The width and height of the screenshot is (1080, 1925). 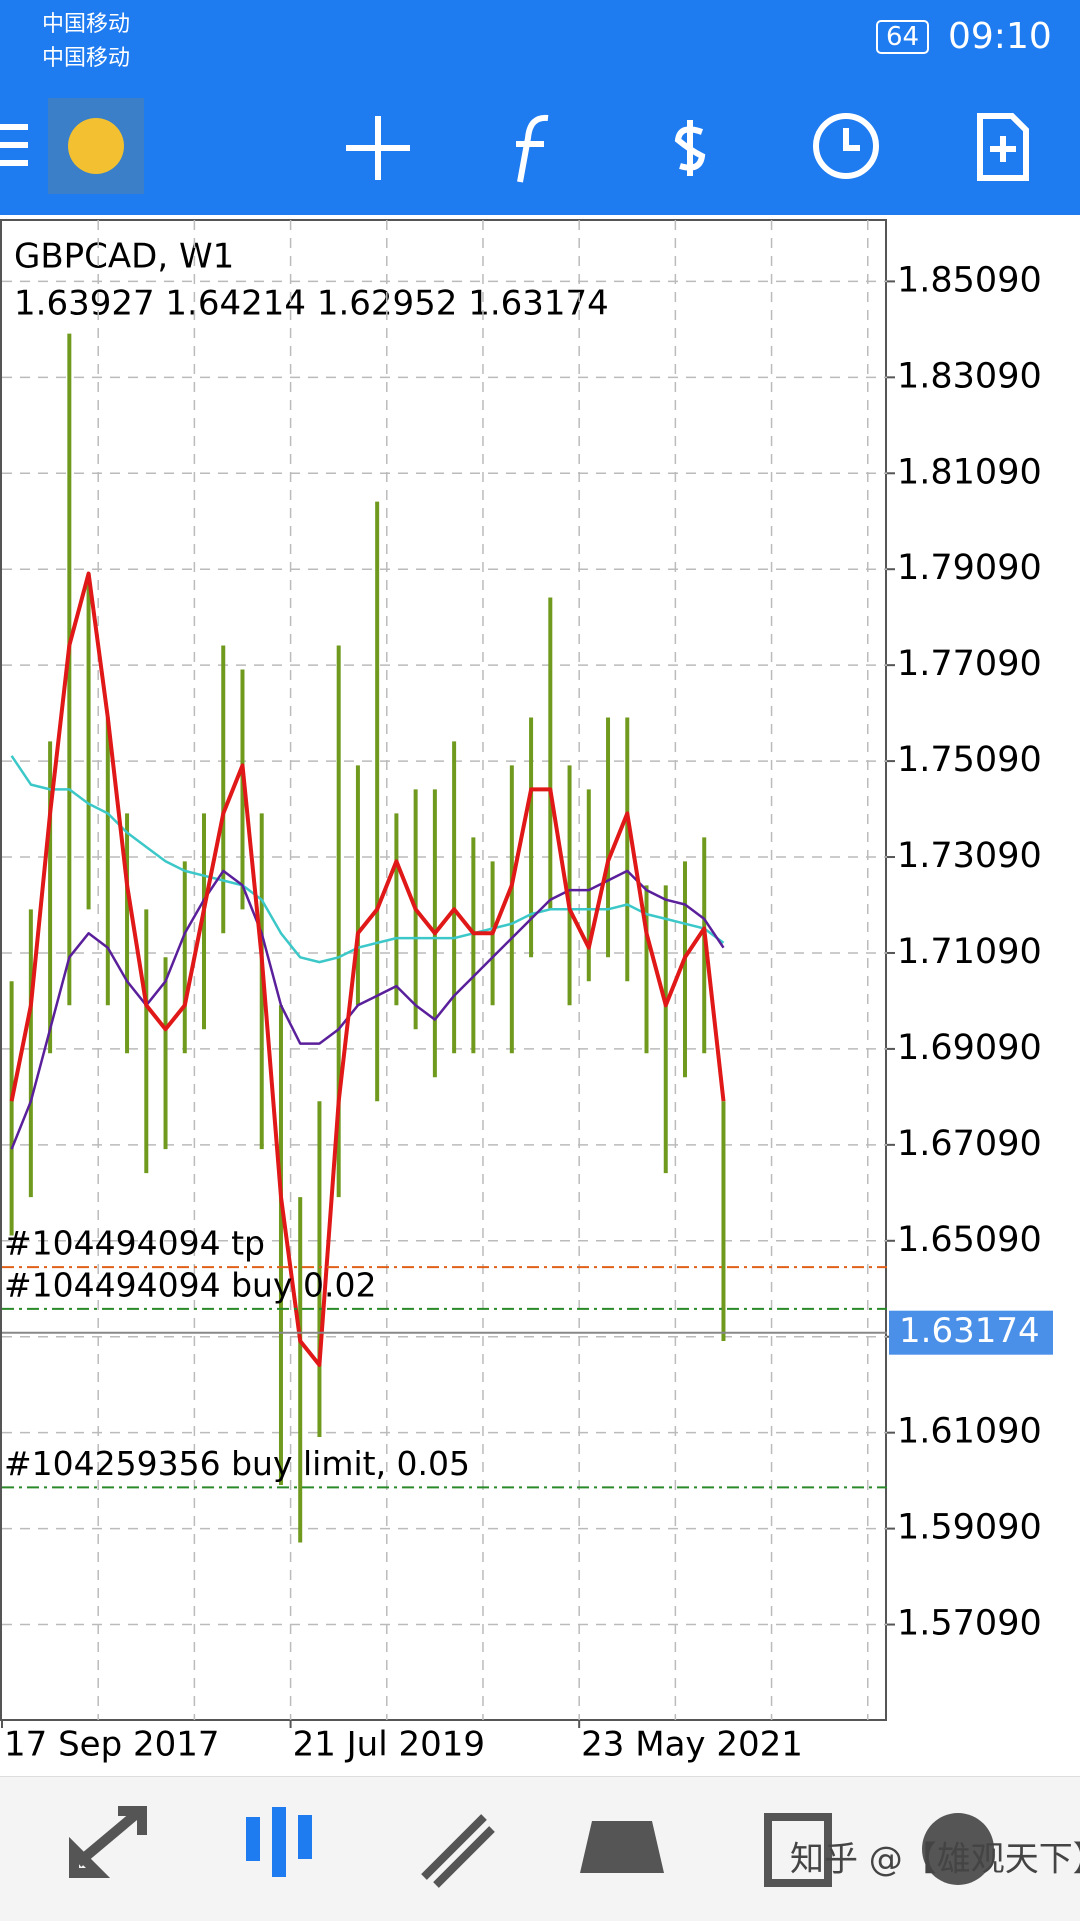 What do you see at coordinates (389, 1745) in the screenshot?
I see `x-tick-label: 21 Jul 2019` at bounding box center [389, 1745].